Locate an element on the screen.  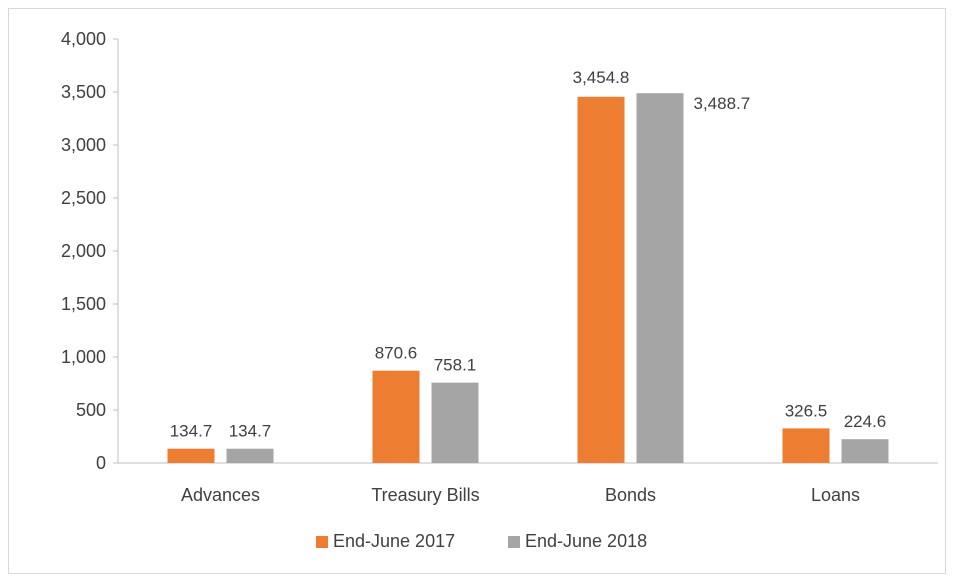
y-tick-label: 1,500 is located at coordinates (83, 304).